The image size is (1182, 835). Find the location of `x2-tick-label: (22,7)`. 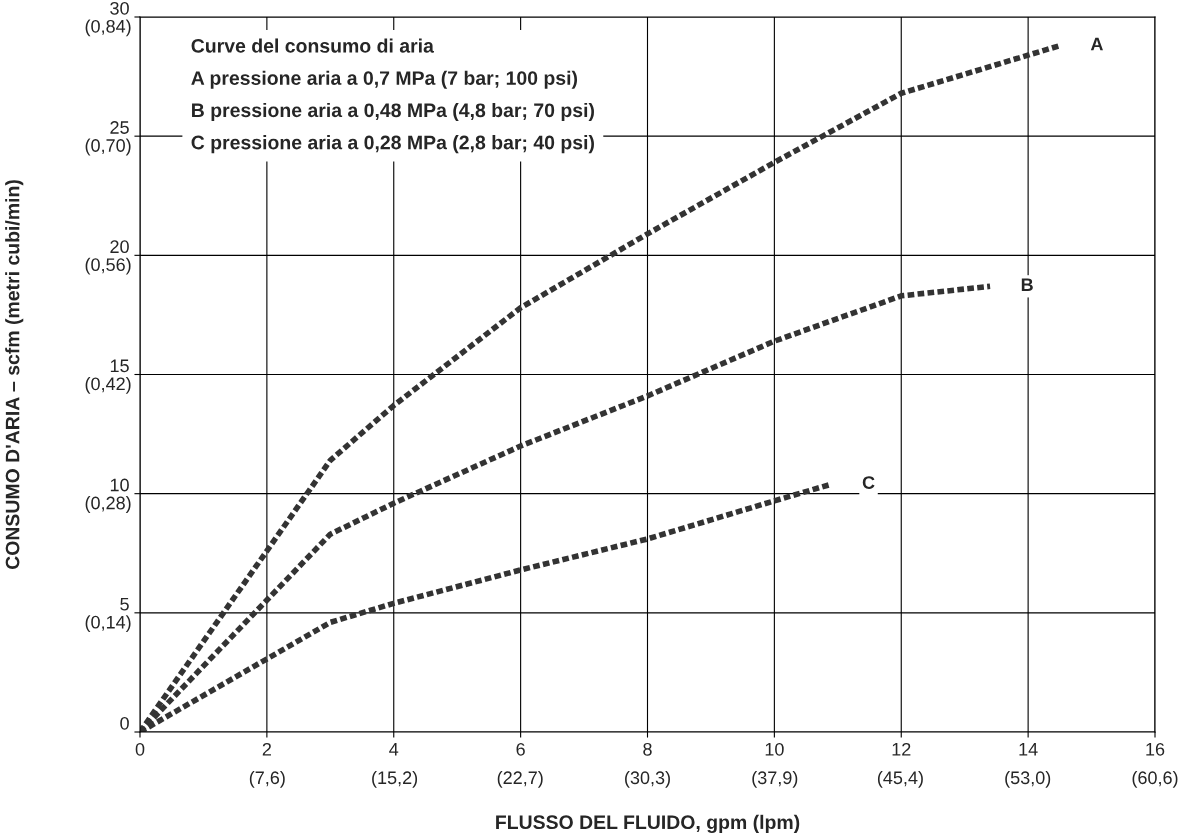

x2-tick-label: (22,7) is located at coordinates (520, 779).